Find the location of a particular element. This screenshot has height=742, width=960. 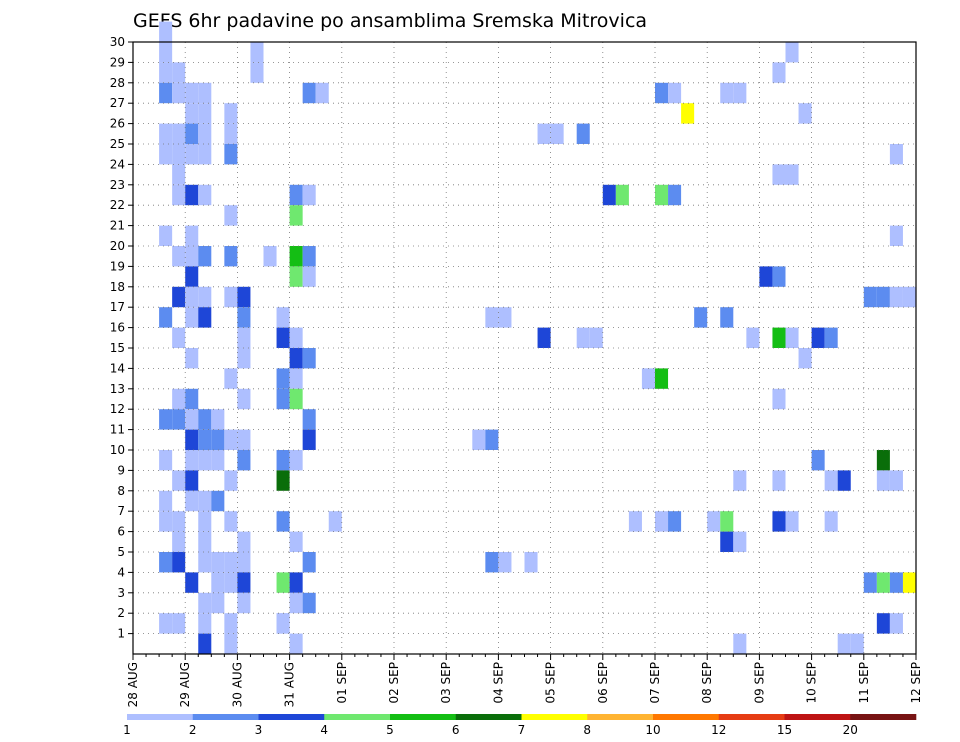

x-tick-label: 30 AUG is located at coordinates (237, 684).